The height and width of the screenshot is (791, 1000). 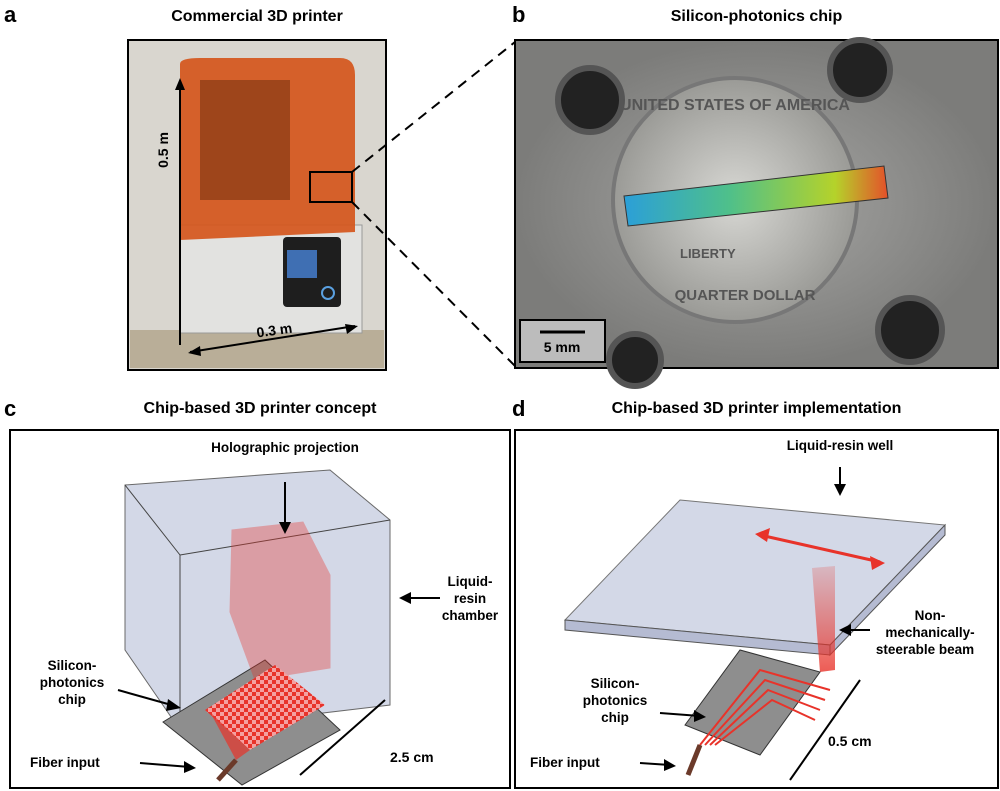 What do you see at coordinates (412, 757) in the screenshot?
I see `size-label-c: 2.5 cm` at bounding box center [412, 757].